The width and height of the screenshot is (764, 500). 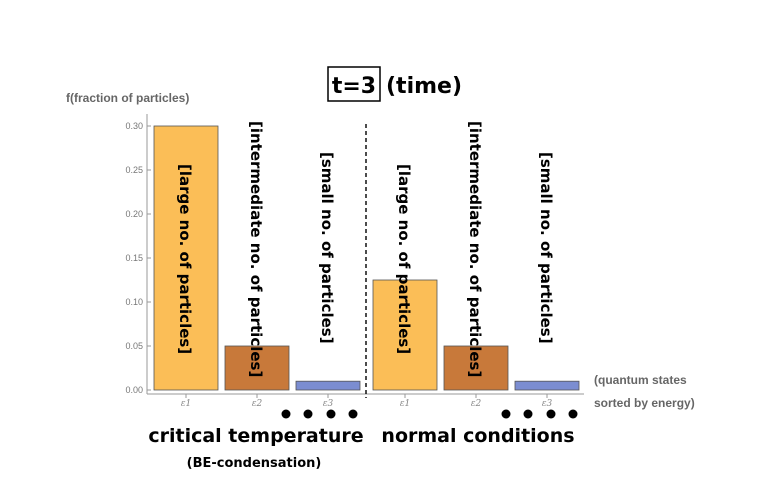 What do you see at coordinates (640, 380) in the screenshot?
I see `x-axis-title-line-1: (quantum states` at bounding box center [640, 380].